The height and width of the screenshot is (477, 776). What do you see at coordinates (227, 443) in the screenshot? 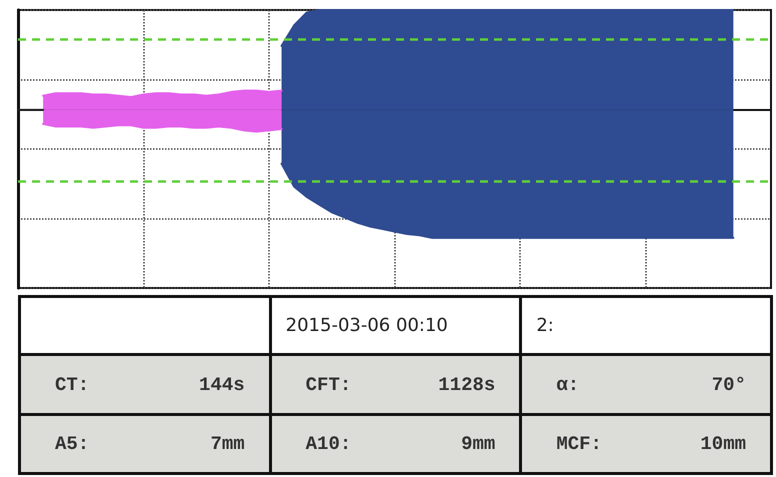
I see `text: 7mm` at bounding box center [227, 443].